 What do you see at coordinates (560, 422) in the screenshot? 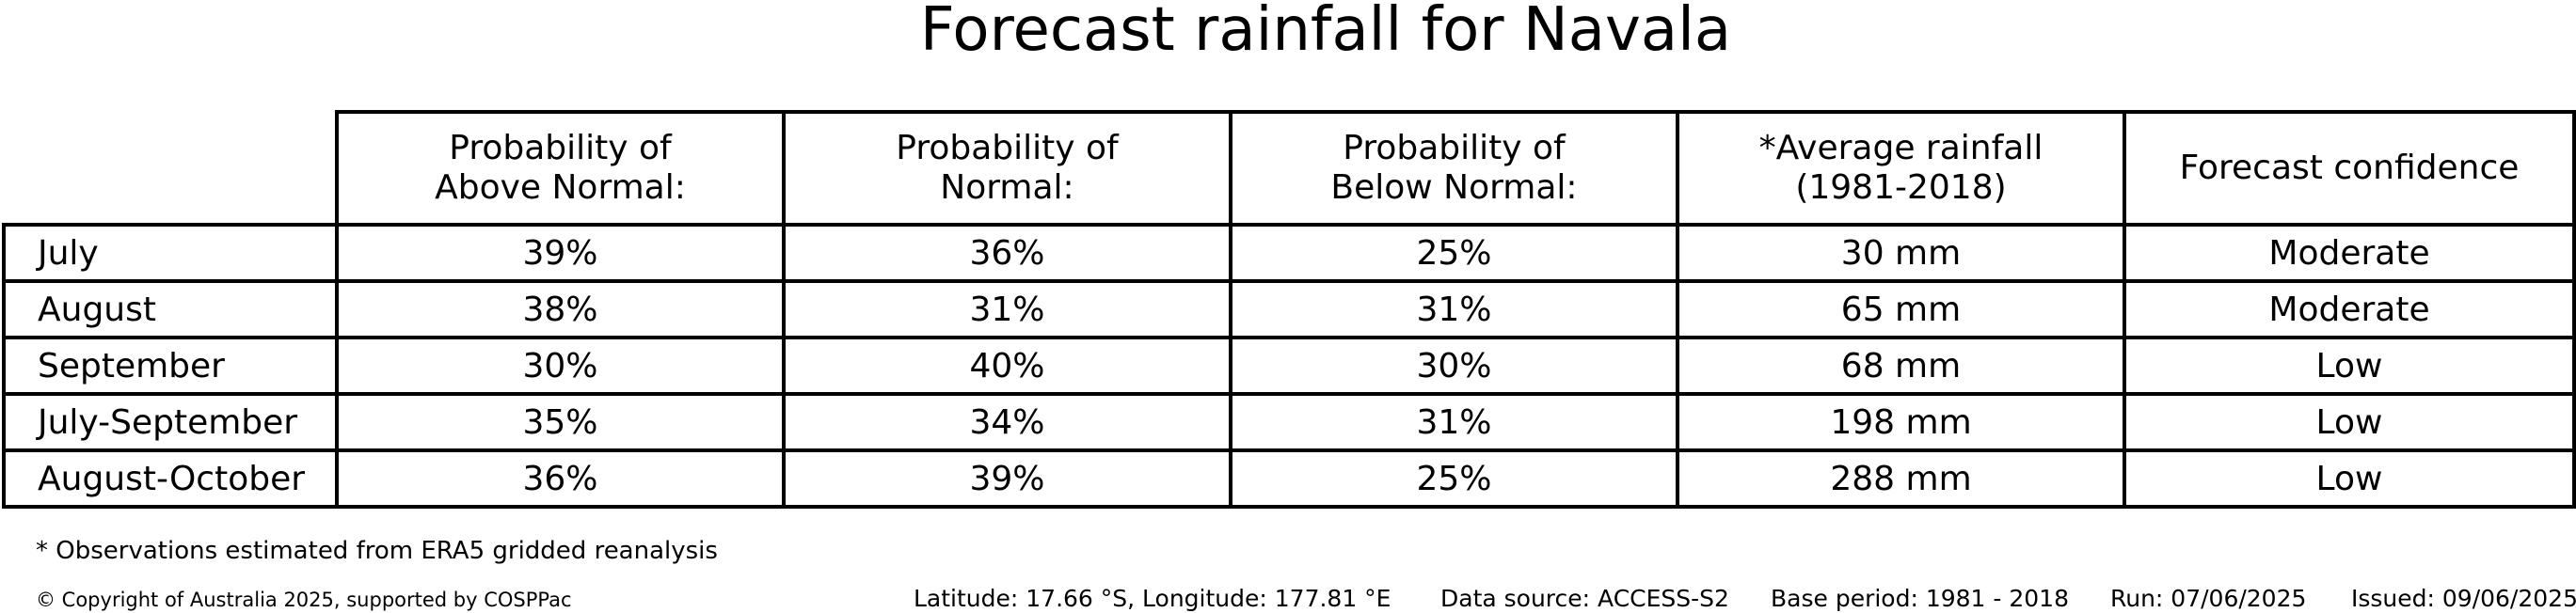
I see `above-normal-cell: 35%` at bounding box center [560, 422].